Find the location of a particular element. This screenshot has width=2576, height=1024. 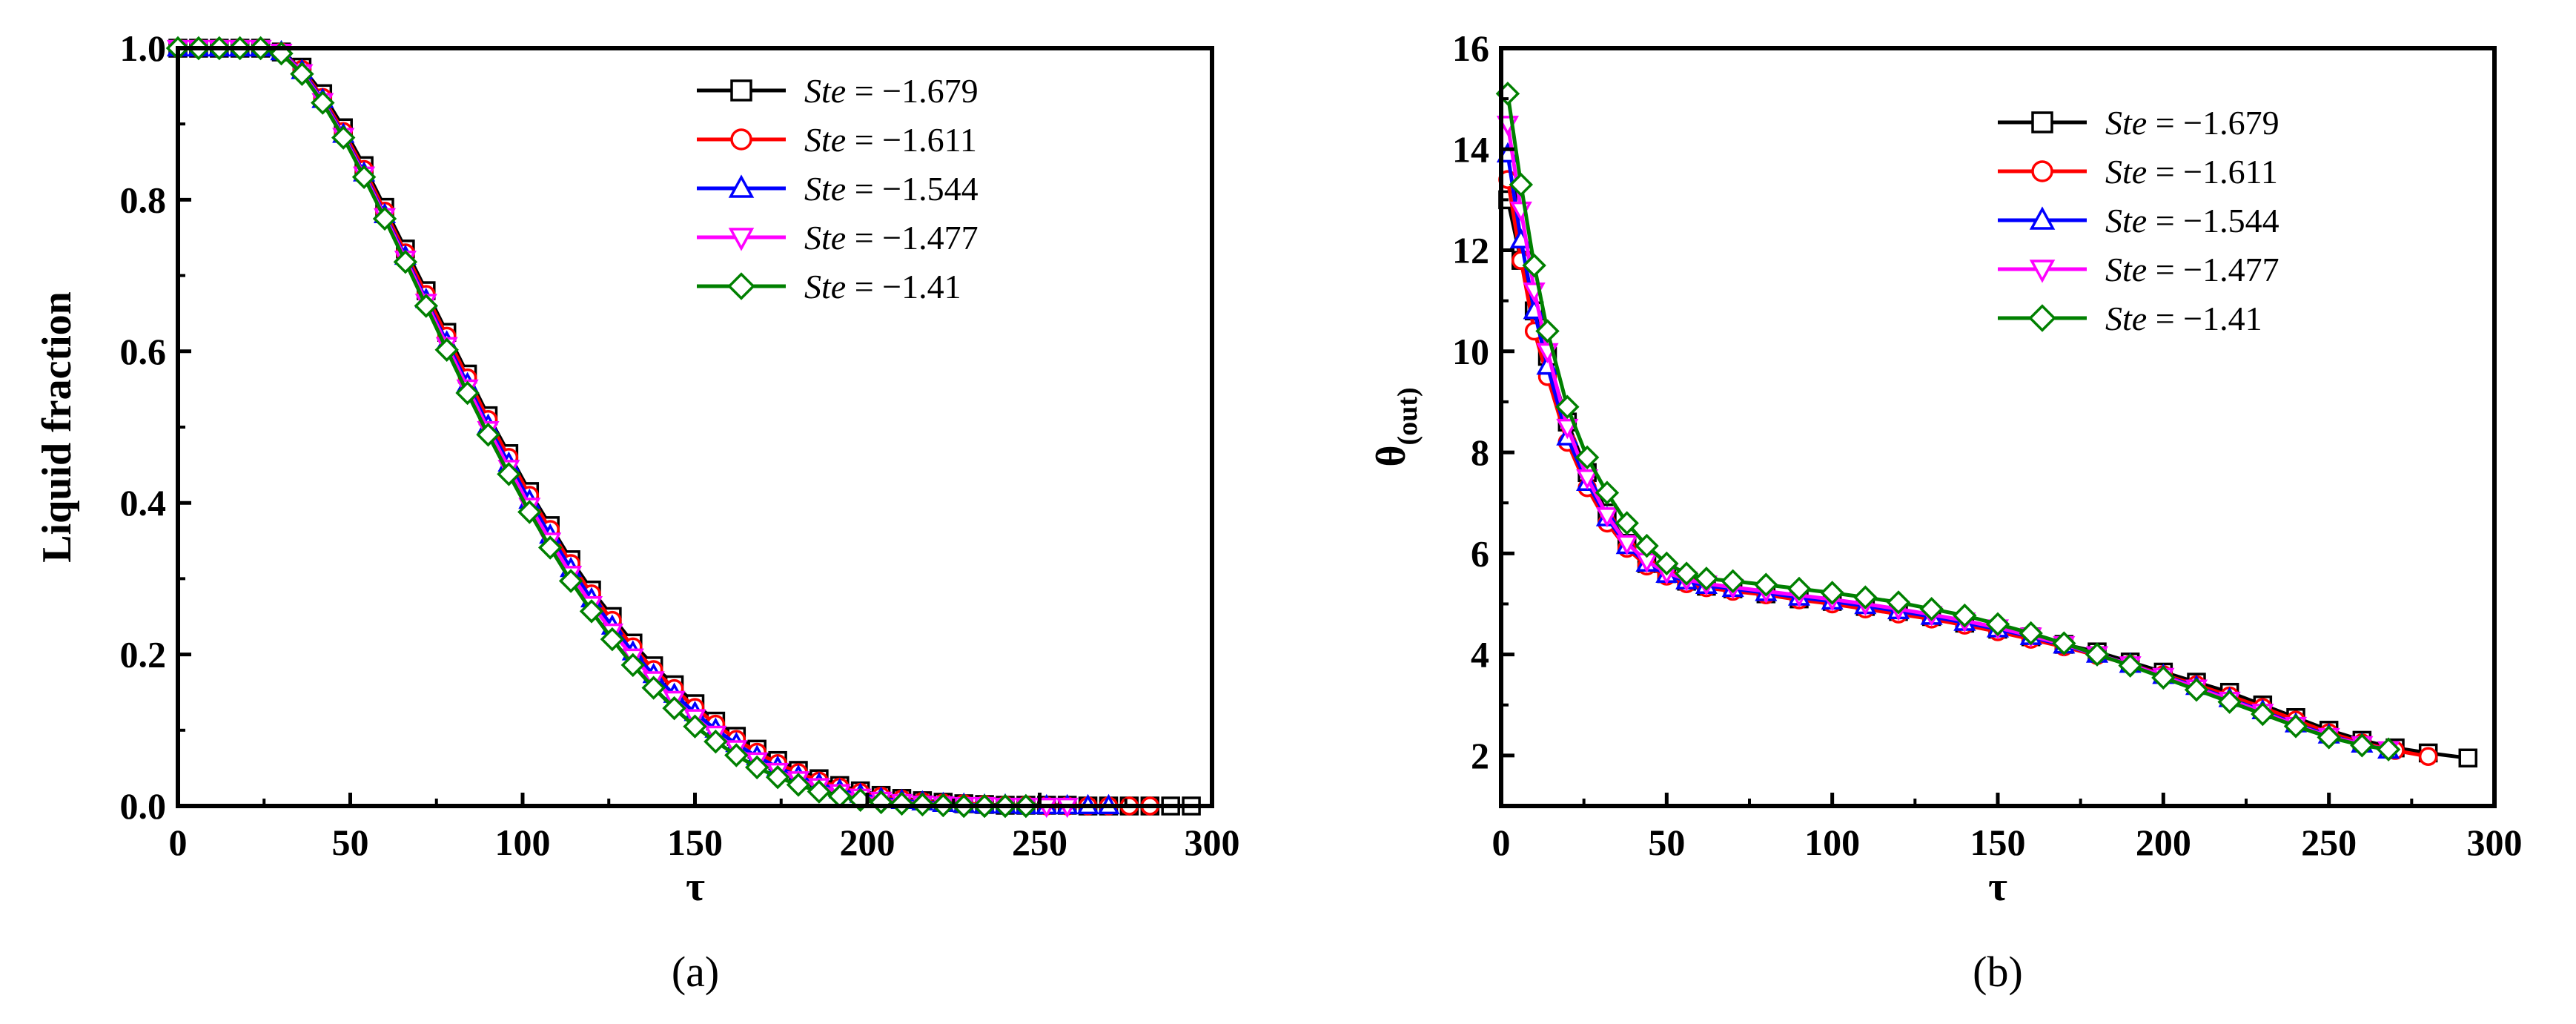

panel-b-ytick-label-0: 2 is located at coordinates (1480, 755).